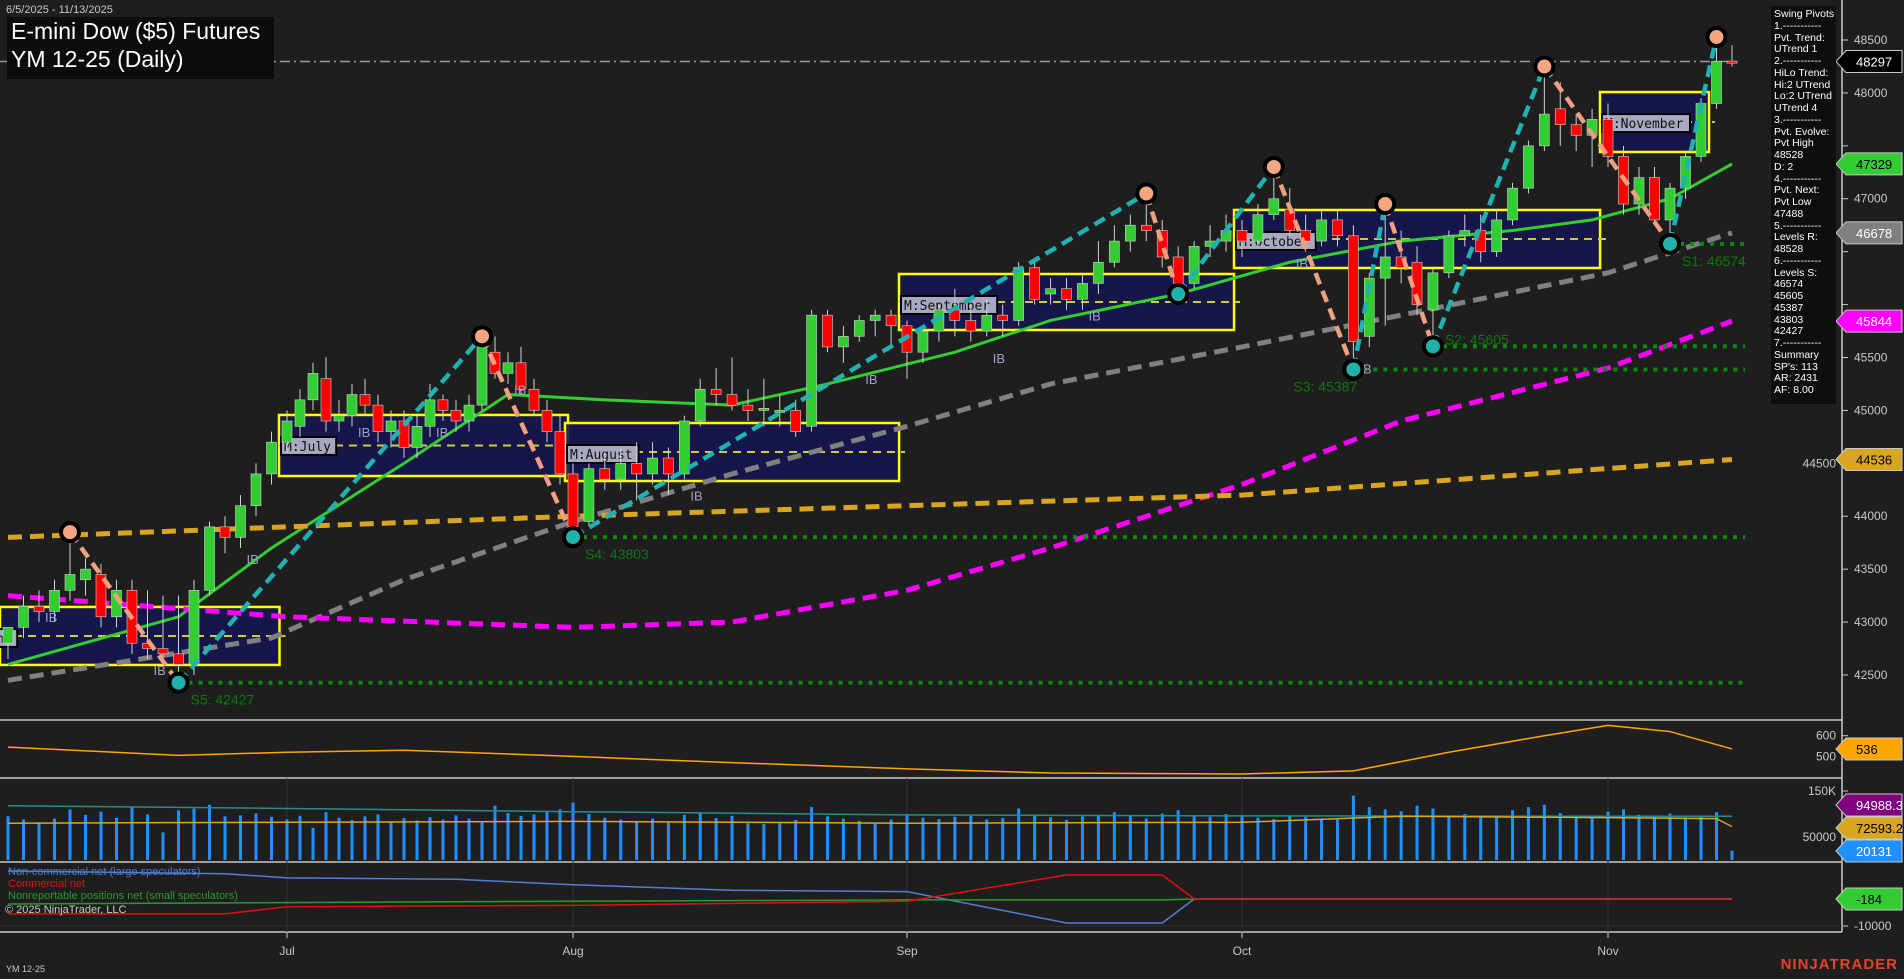  Describe the element at coordinates (286, 951) in the screenshot. I see `x-axis-label: Jul` at that location.